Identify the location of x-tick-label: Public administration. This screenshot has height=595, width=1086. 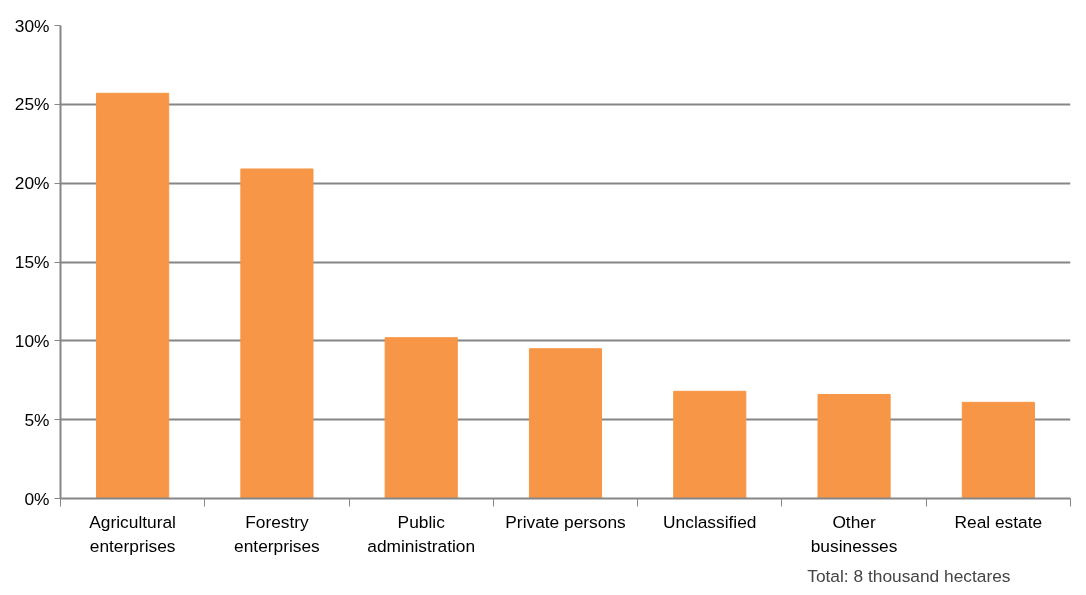
(421, 533).